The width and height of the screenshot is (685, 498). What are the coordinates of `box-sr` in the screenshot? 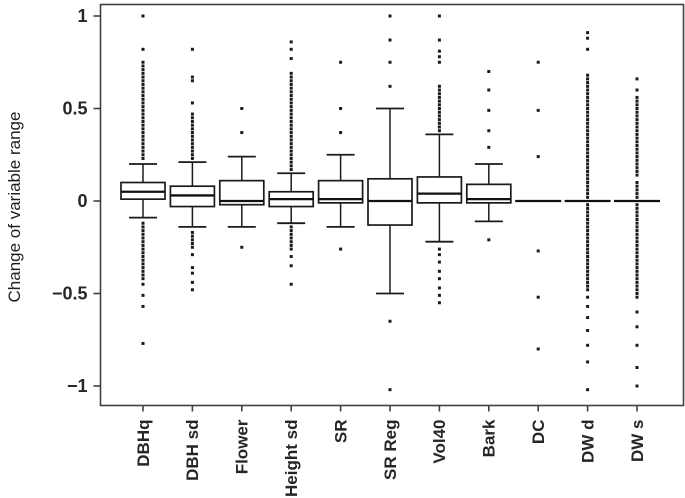 It's located at (340, 155).